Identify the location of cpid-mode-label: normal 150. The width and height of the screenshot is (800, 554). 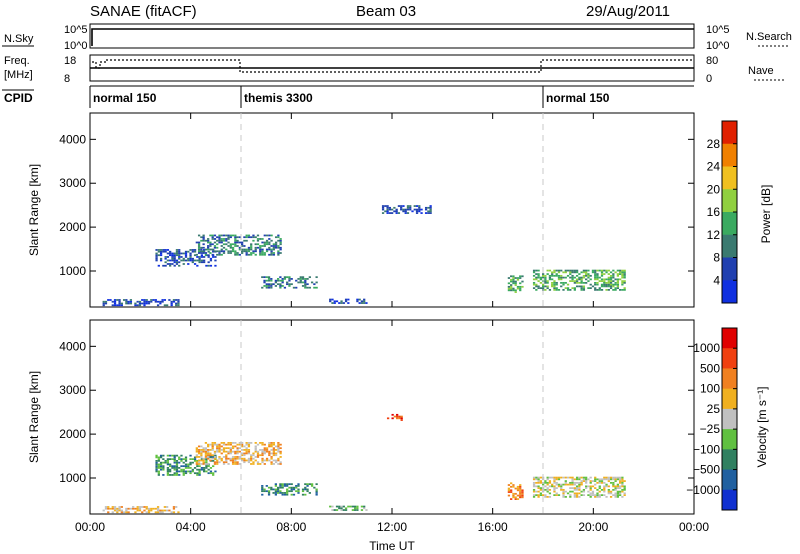
(125, 98).